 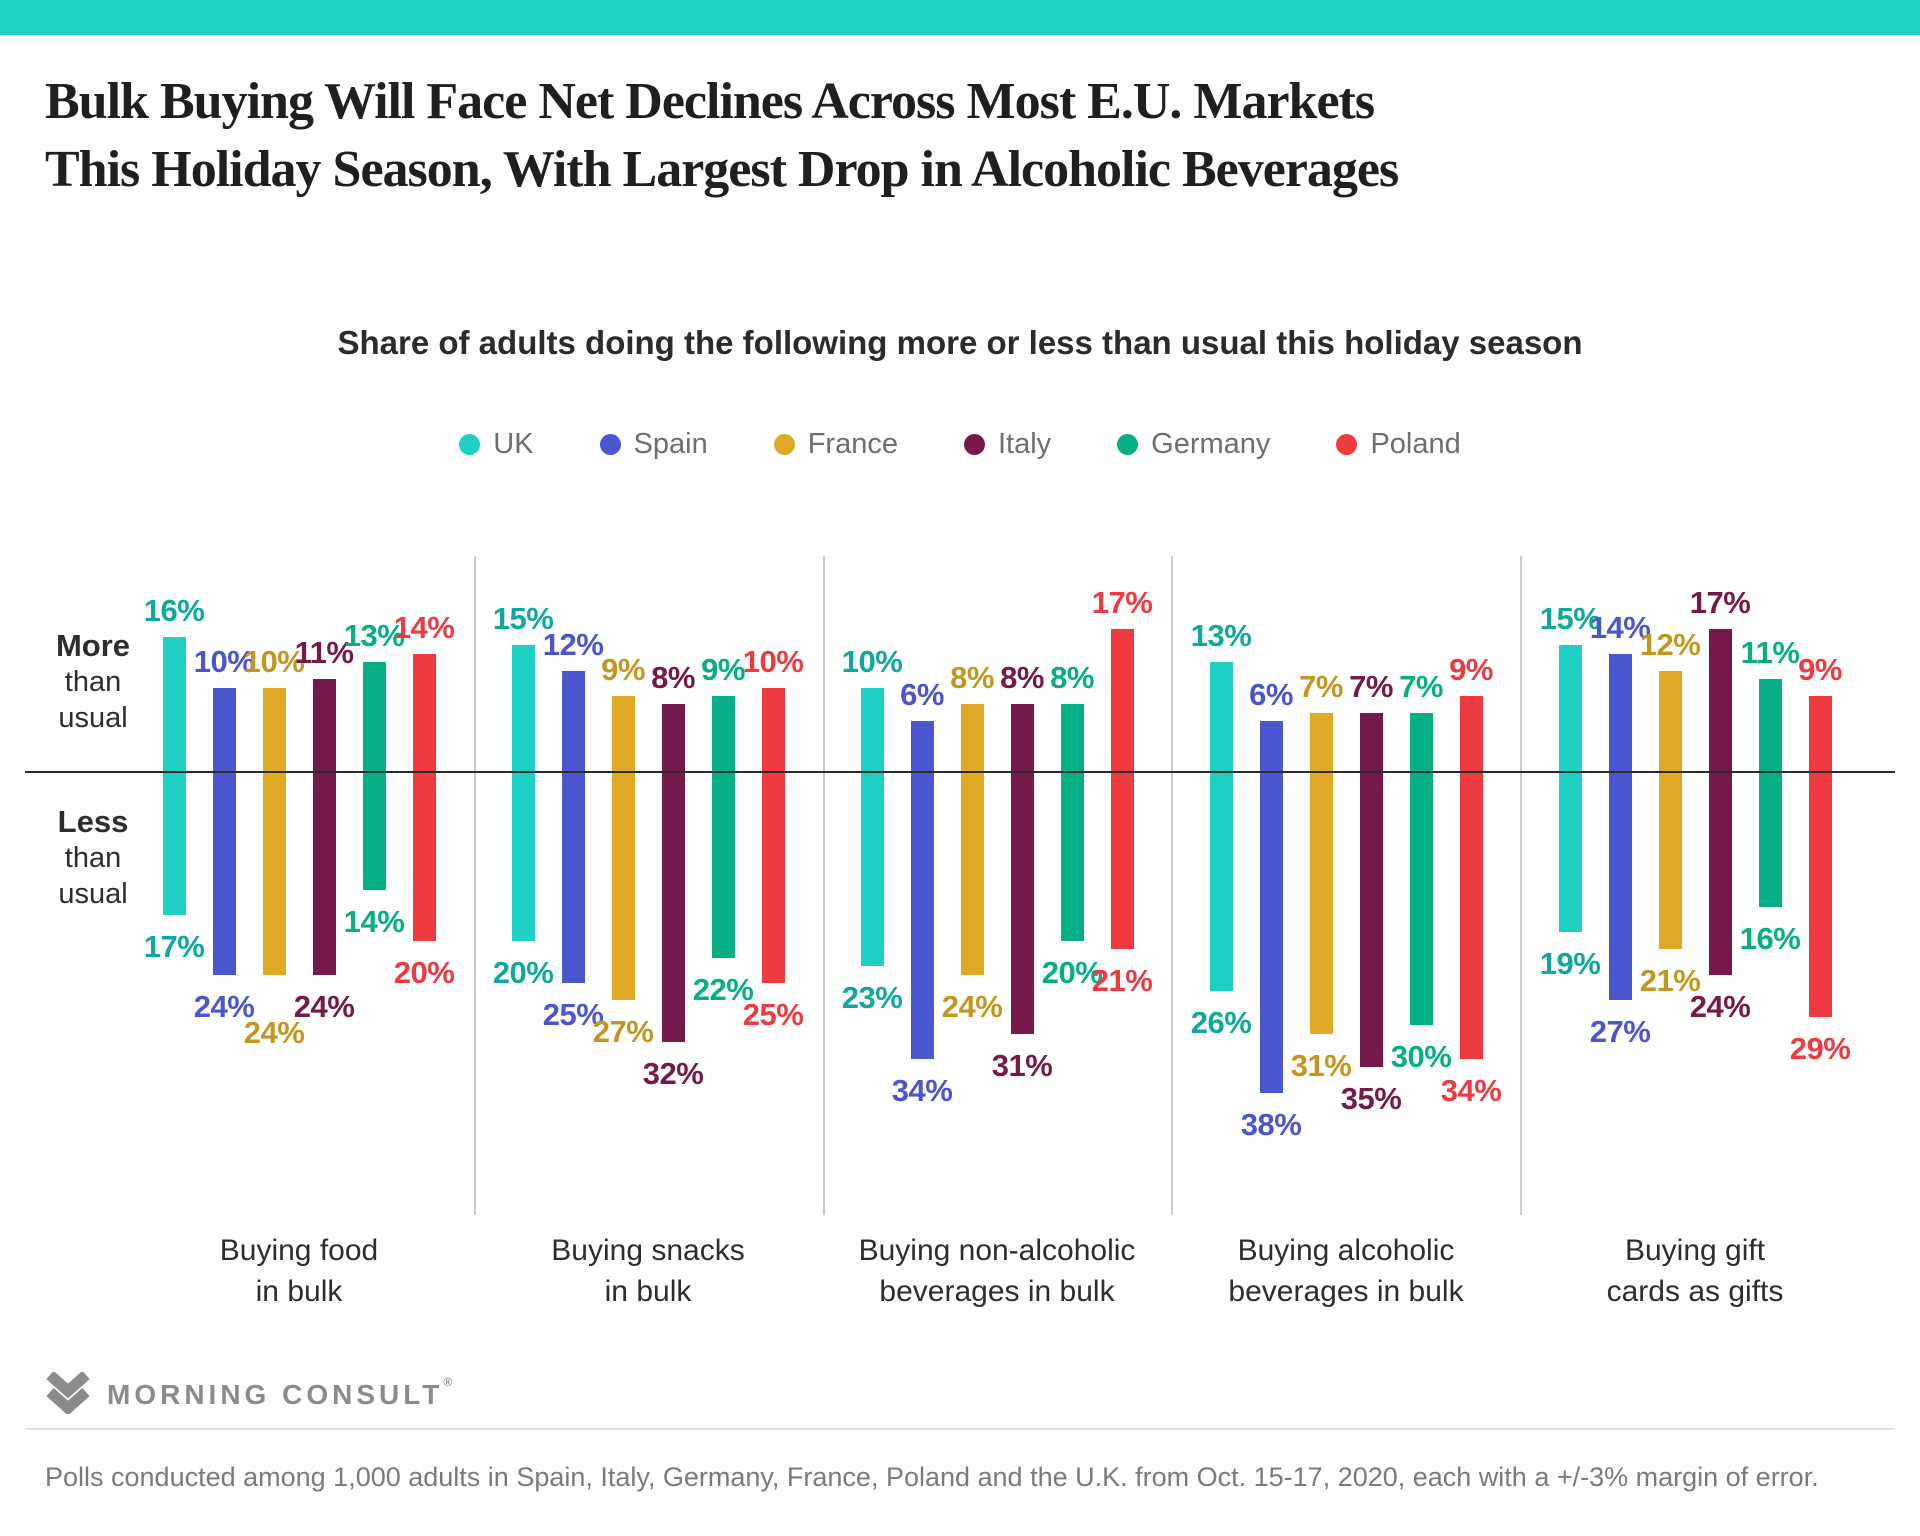 I want to click on legend-item-poland: Poland, so click(x=1398, y=444).